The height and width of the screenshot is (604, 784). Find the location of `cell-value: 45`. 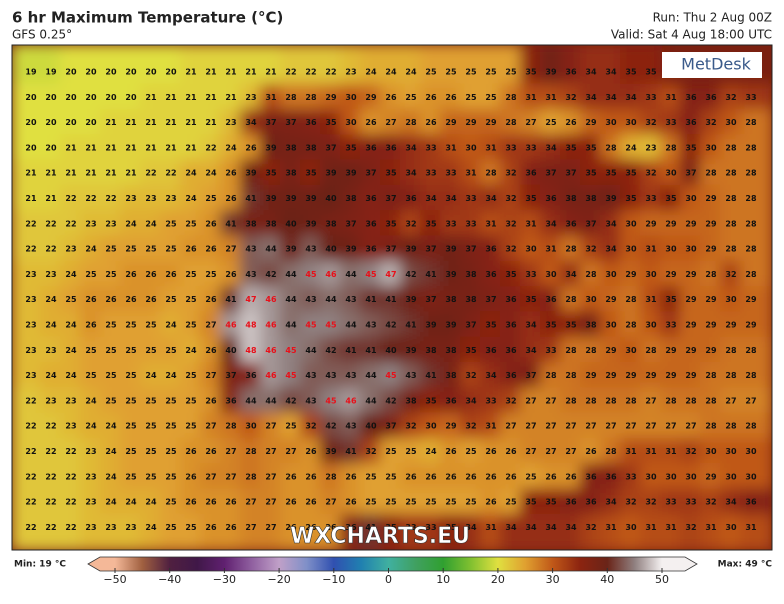

cell-value: 45 is located at coordinates (371, 274).